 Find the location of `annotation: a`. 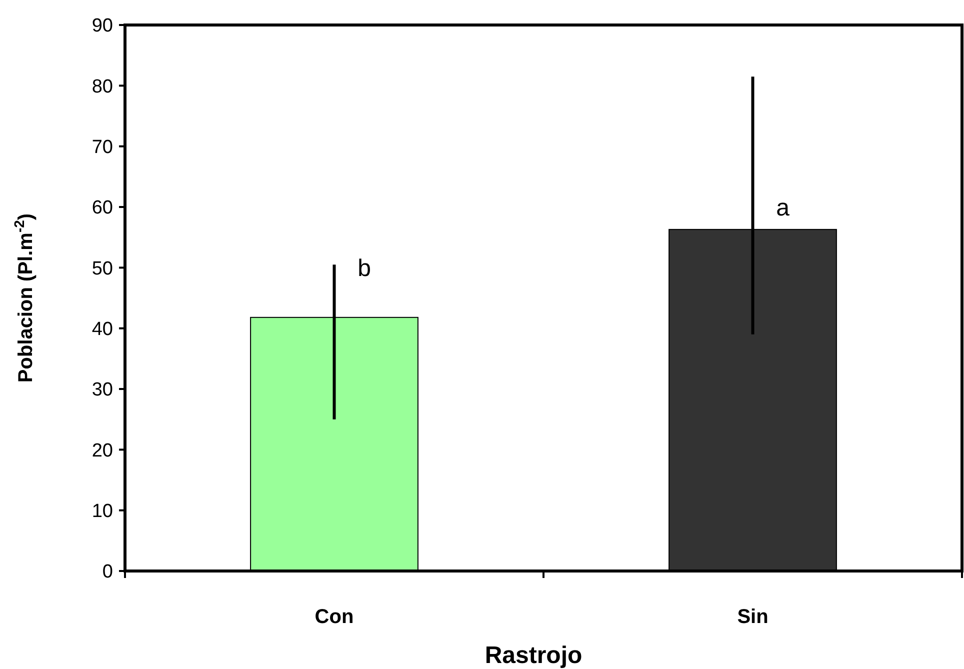

annotation: a is located at coordinates (783, 208).